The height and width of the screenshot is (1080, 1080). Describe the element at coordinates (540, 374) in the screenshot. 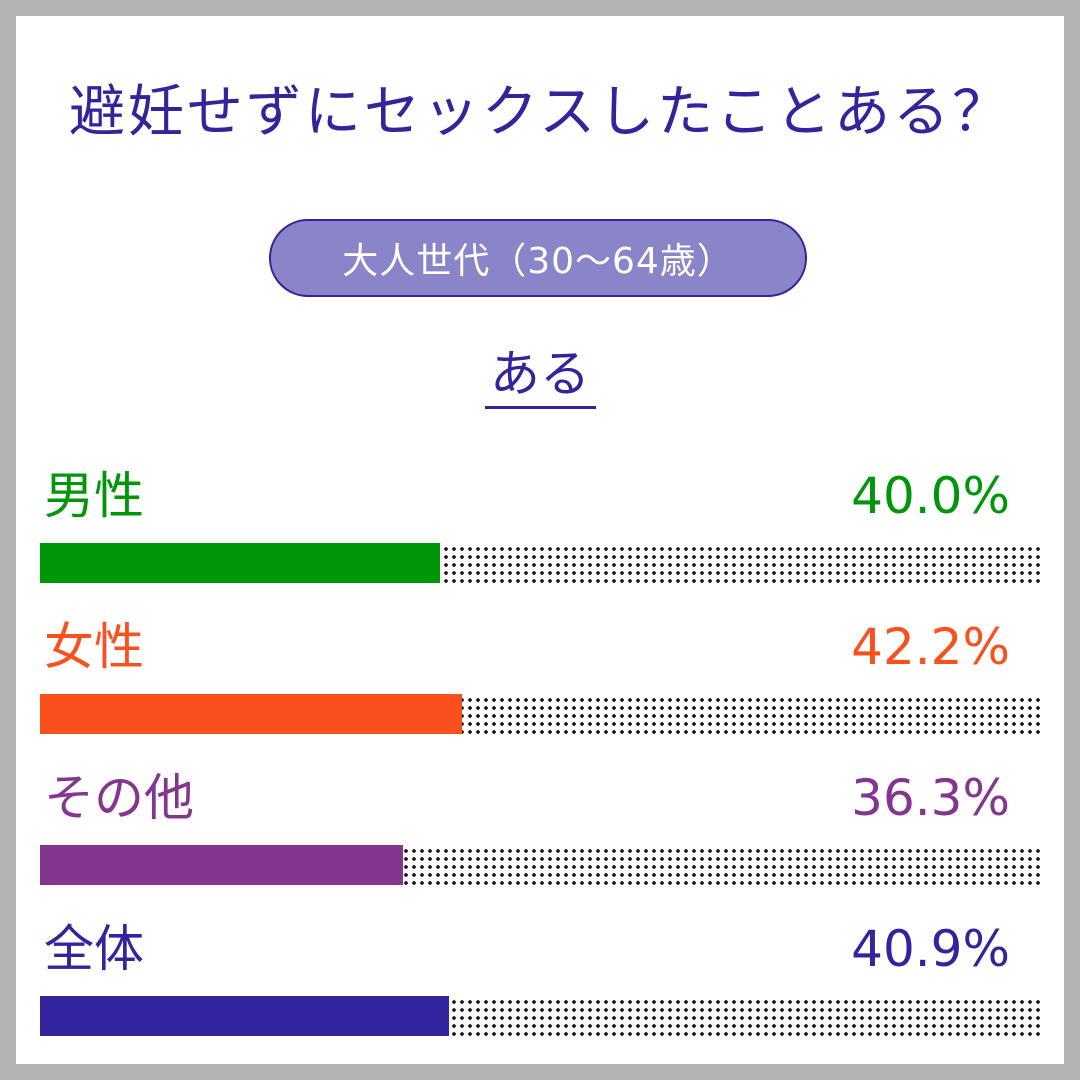

I see `answer-label: ある` at that location.